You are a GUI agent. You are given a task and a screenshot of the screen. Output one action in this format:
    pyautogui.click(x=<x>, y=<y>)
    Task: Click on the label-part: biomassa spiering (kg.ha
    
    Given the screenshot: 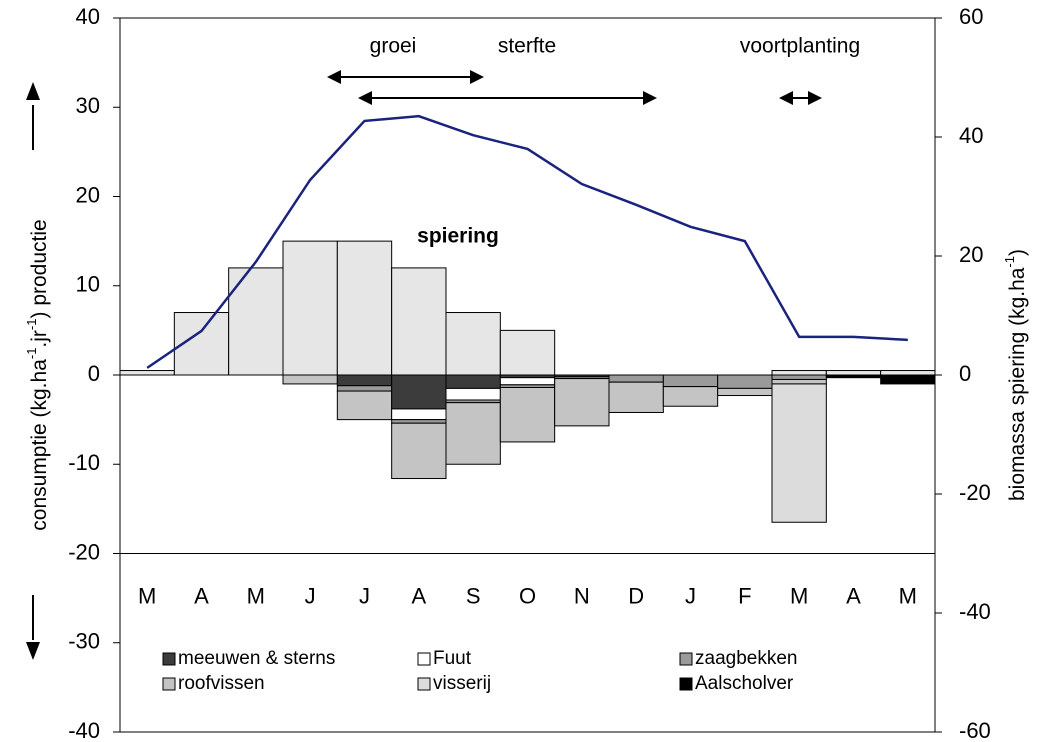 What is the action you would take?
    pyautogui.click(x=1017, y=384)
    